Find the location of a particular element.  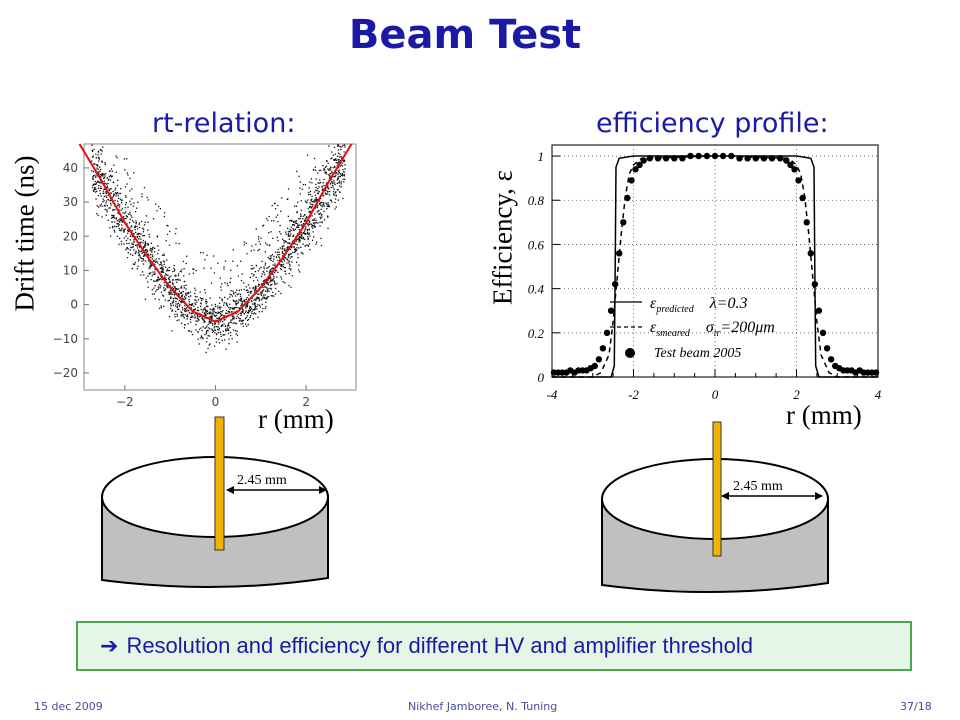

rt-ytick-label: 40 is located at coordinates (70, 168).